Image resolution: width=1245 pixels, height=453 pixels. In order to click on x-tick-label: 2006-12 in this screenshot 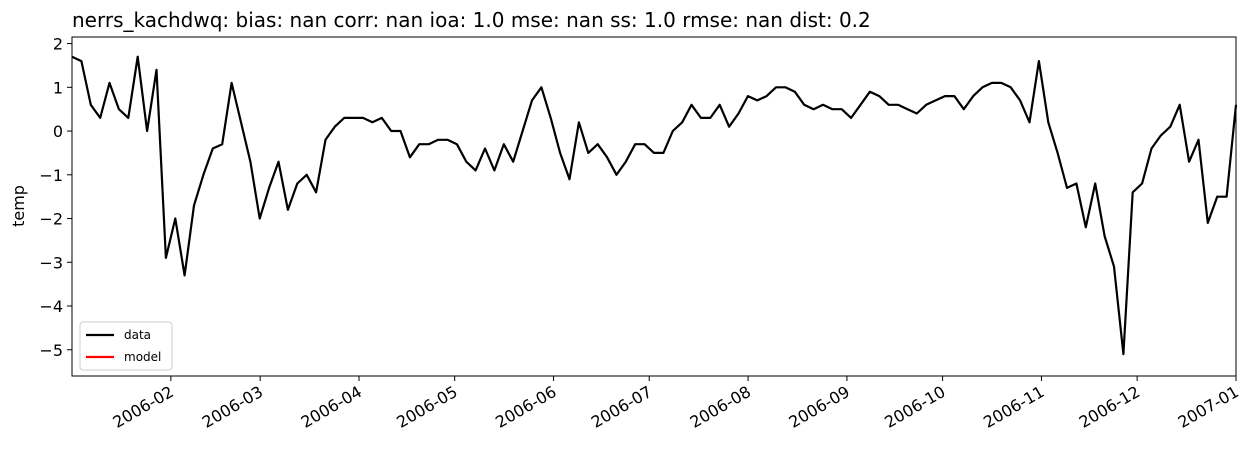, I will do `click(1109, 407)`.